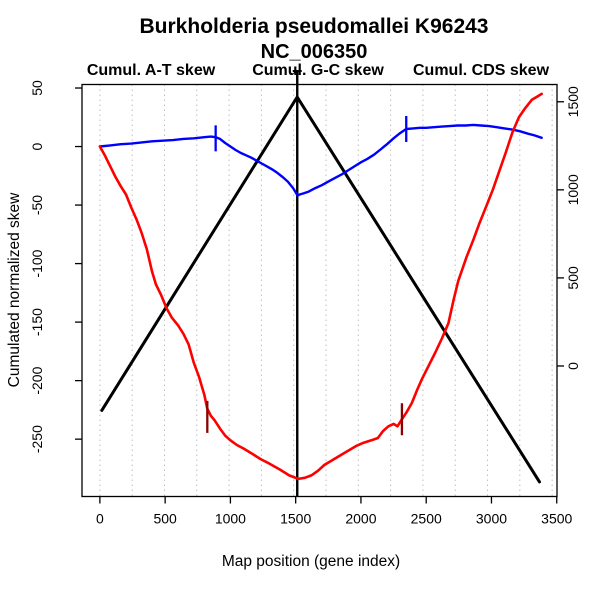 Image resolution: width=600 pixels, height=600 pixels. I want to click on y-right-tick-label: 1500, so click(573, 101).